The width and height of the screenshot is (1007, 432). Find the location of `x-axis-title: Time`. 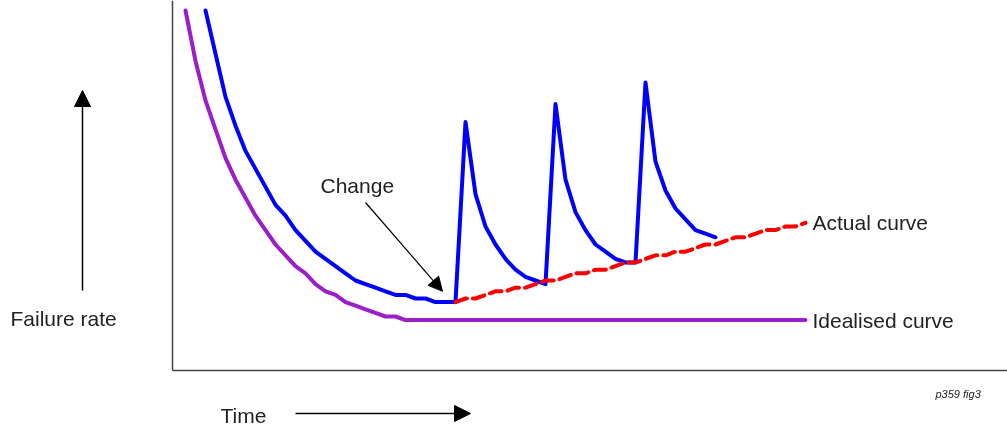

x-axis-title: Time is located at coordinates (243, 415).